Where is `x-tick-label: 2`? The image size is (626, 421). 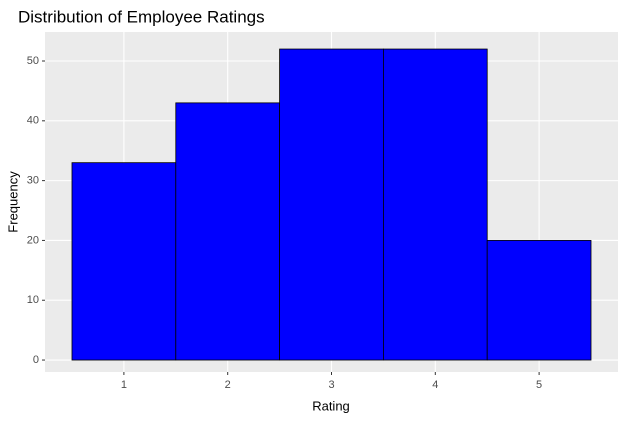 x-tick-label: 2 is located at coordinates (228, 385).